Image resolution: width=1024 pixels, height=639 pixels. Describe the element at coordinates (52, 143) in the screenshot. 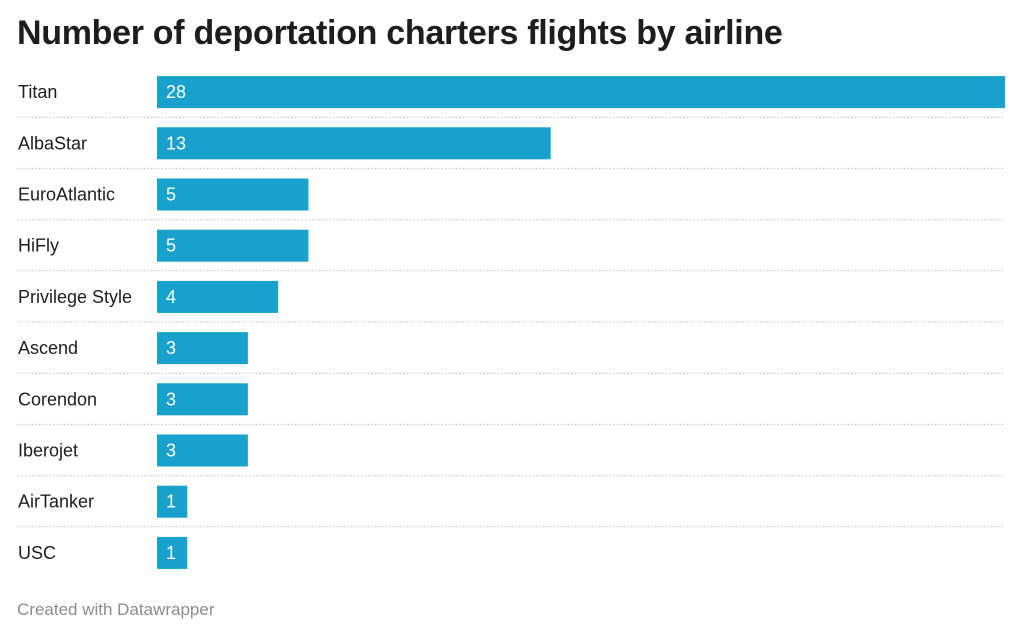

I see `category-label: AlbaStar` at that location.